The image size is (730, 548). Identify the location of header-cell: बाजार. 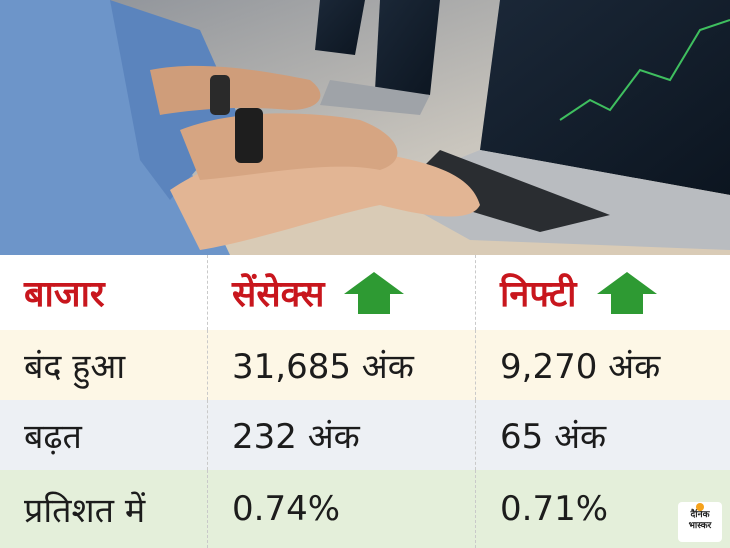
(103, 292).